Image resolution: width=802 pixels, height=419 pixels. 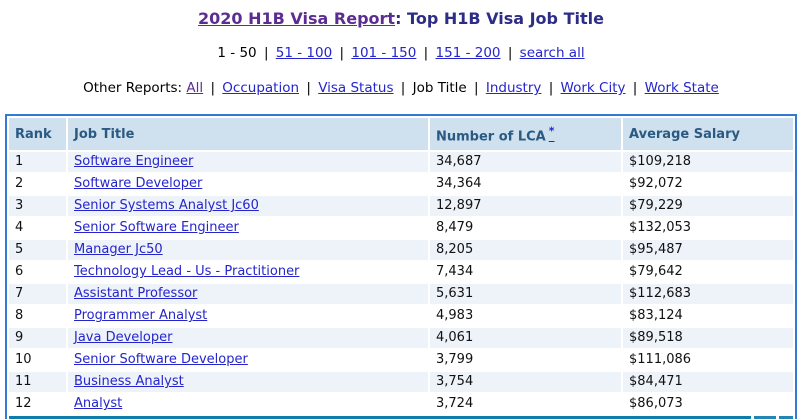 I want to click on other-report-link-industry: Industry, so click(x=513, y=88).